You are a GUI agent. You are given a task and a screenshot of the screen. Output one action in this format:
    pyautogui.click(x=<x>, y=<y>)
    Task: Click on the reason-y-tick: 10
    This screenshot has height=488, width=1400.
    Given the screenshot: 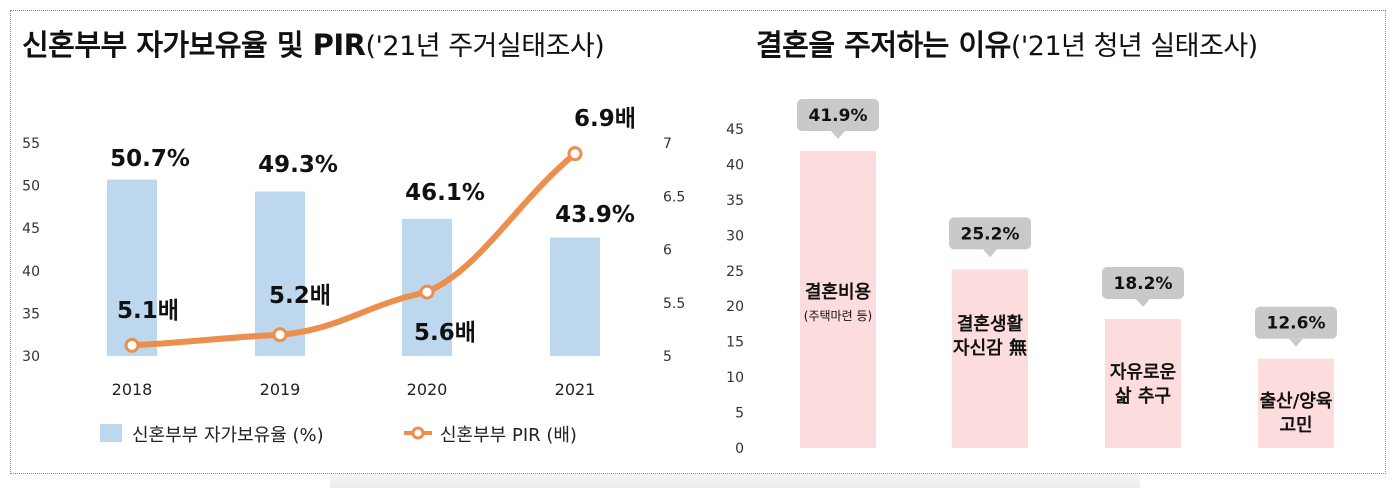 What is the action you would take?
    pyautogui.click(x=735, y=378)
    